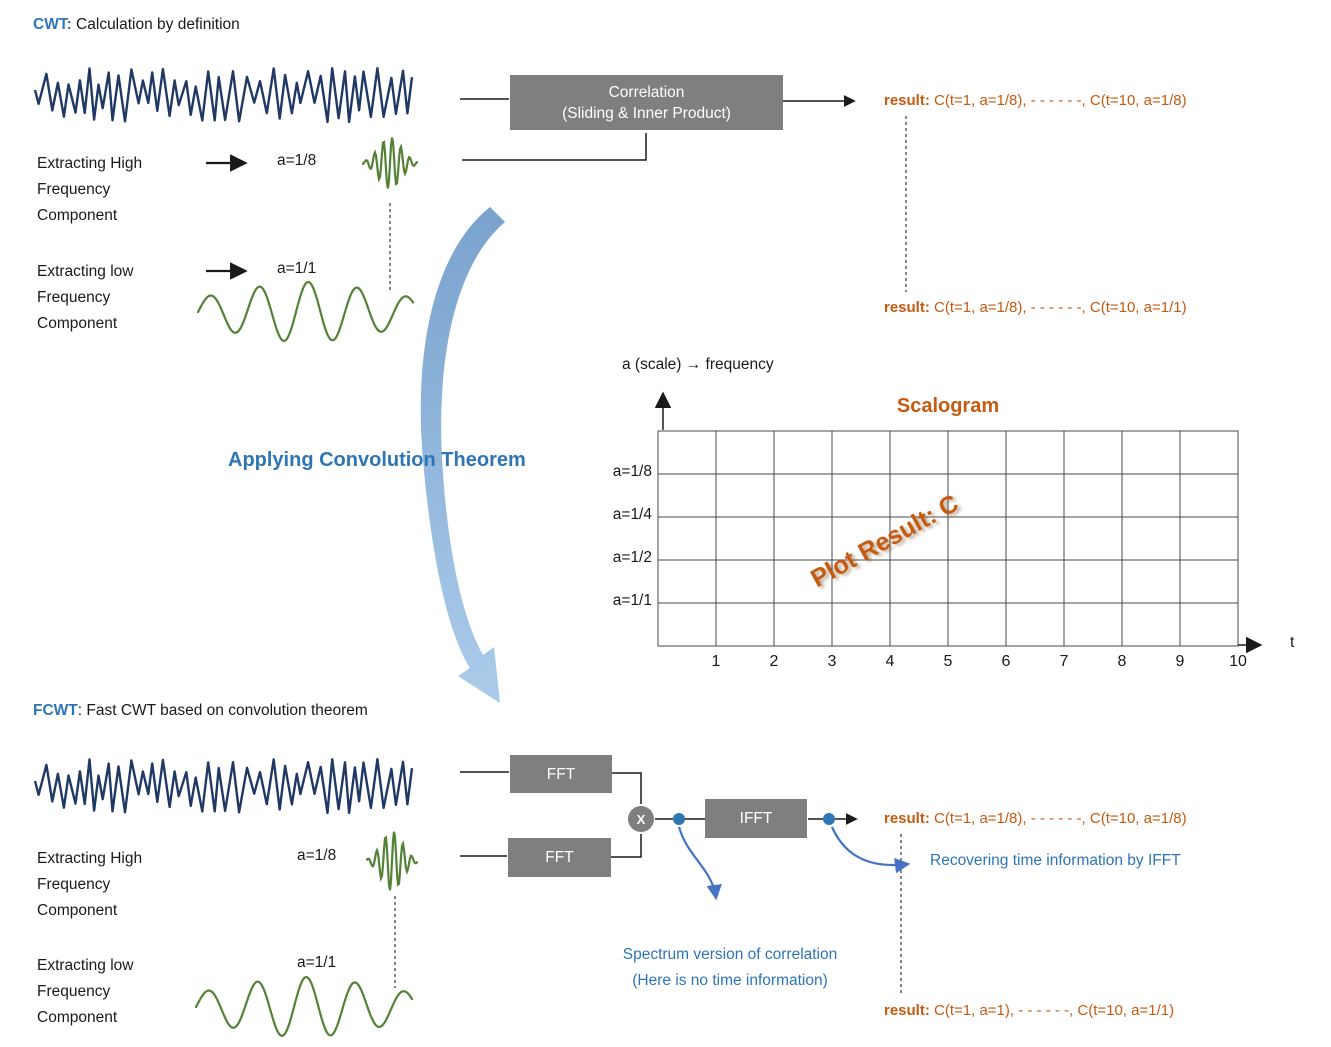 The height and width of the screenshot is (1047, 1331). I want to click on spectrum-node-dot, so click(679, 819).